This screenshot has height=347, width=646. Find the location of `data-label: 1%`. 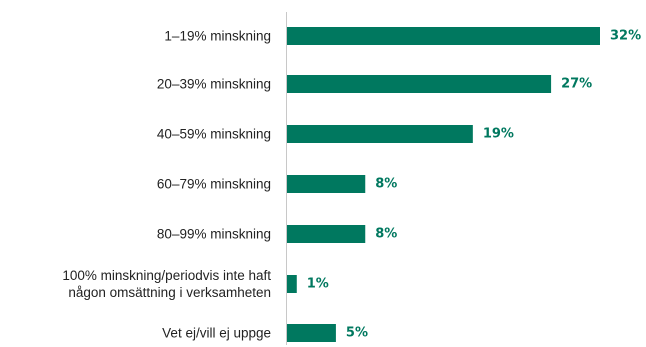

data-label: 1% is located at coordinates (318, 284).